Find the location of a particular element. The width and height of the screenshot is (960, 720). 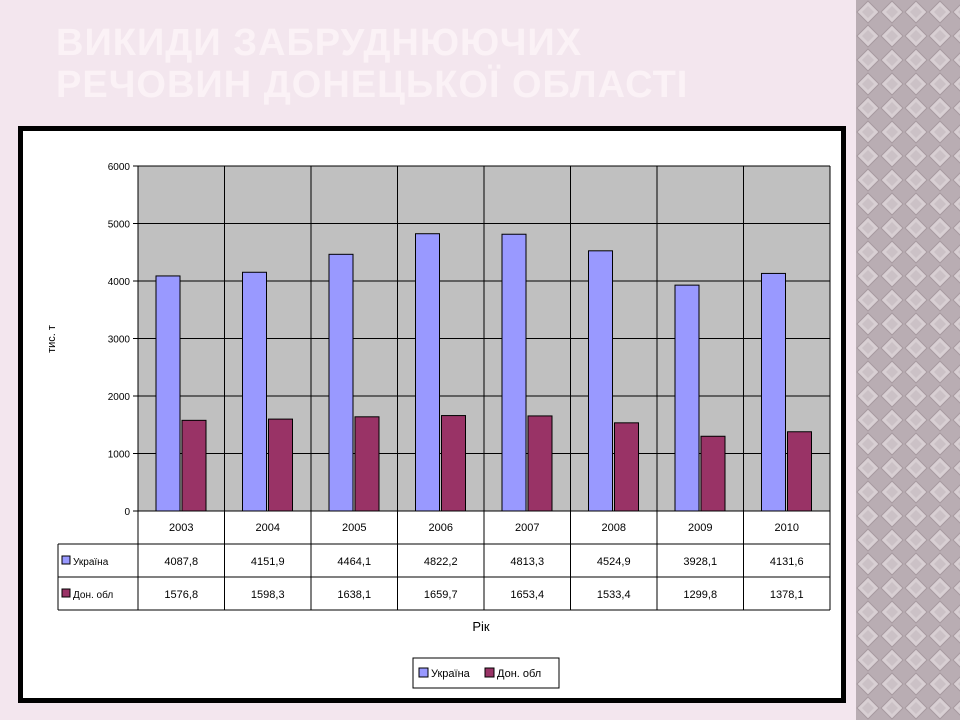

bar-donetsk-2003 is located at coordinates (194, 465).